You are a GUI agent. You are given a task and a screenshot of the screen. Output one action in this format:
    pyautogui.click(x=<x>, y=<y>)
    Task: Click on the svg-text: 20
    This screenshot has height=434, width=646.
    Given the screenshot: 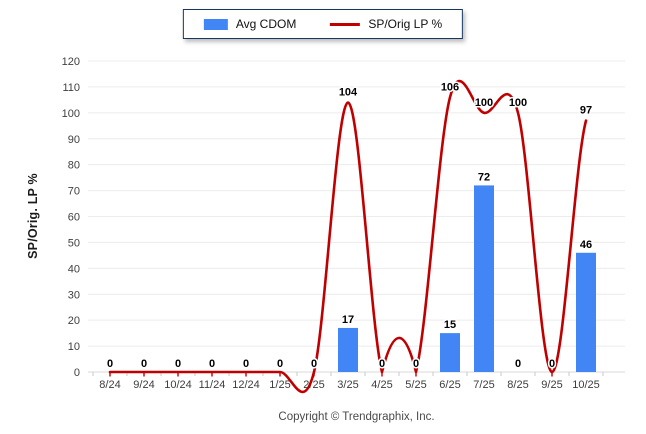 What is the action you would take?
    pyautogui.click(x=74, y=321)
    